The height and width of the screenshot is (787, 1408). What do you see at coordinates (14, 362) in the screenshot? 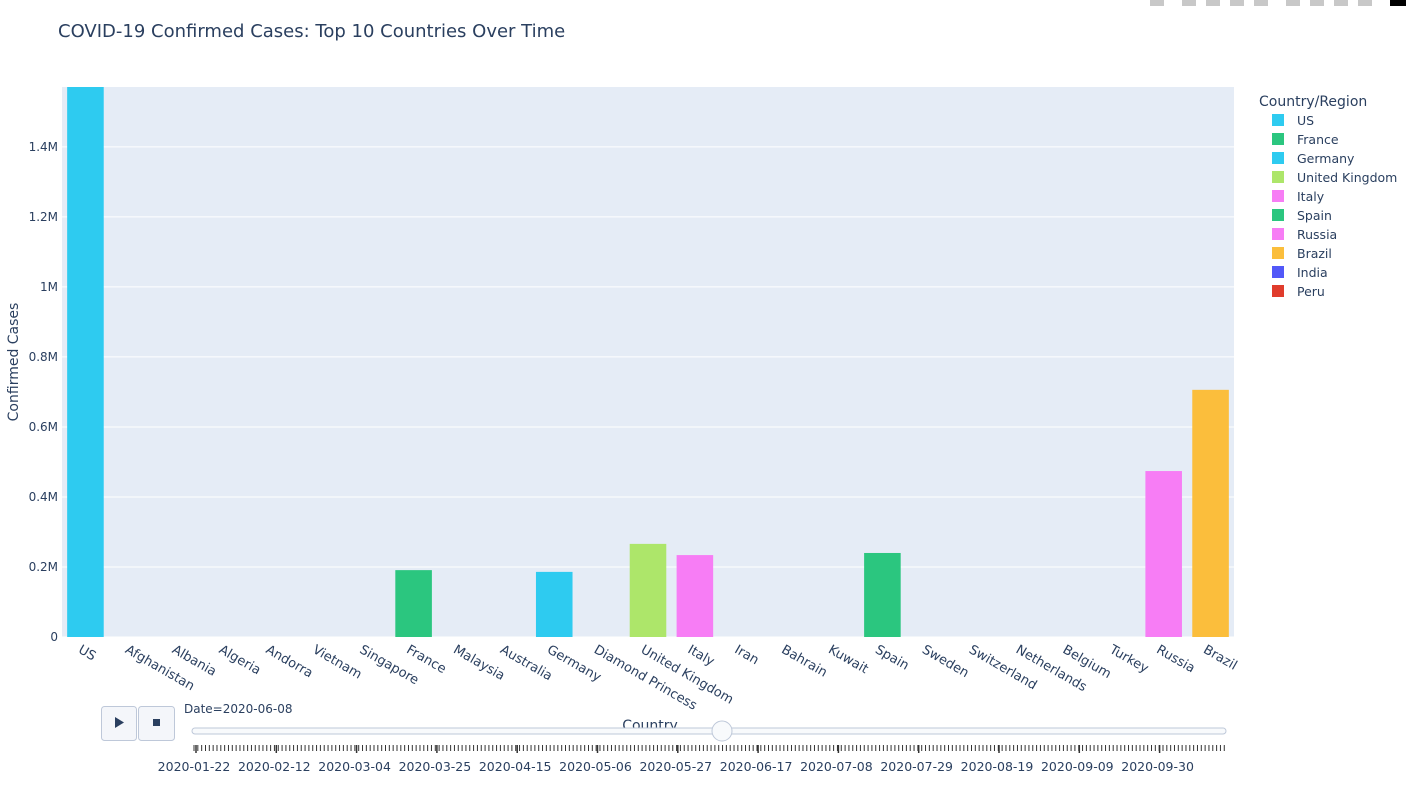
I see `y-axis-title: Confirmed Cases` at bounding box center [14, 362].